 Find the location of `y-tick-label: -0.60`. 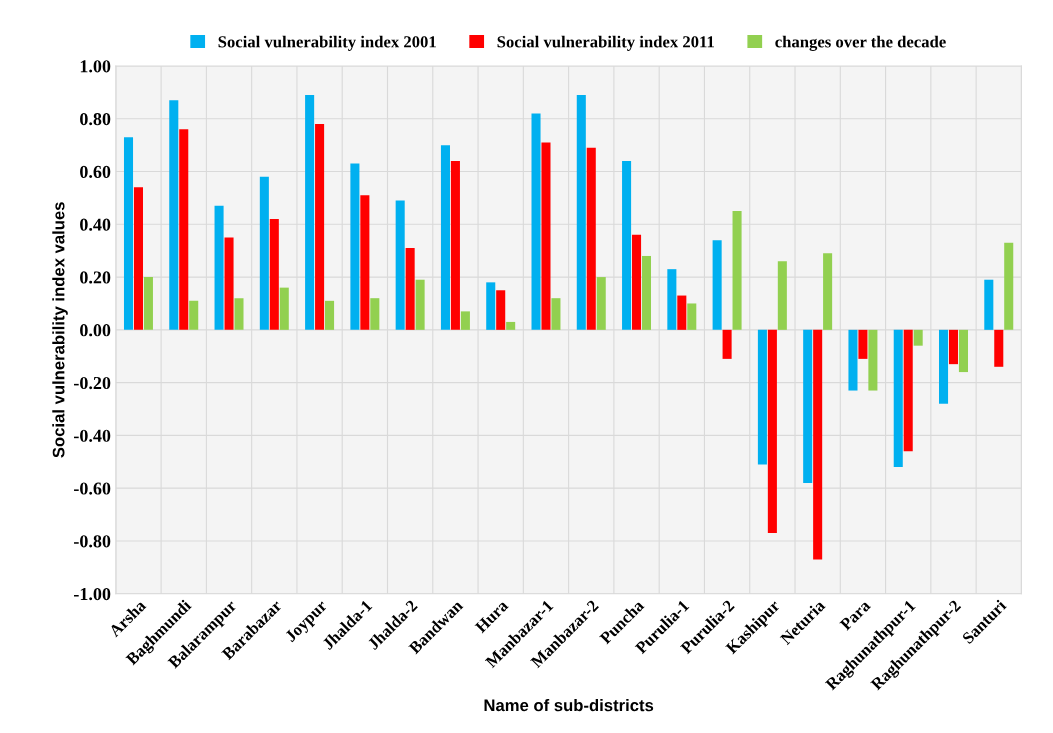

y-tick-label: -0.60 is located at coordinates (92, 488).